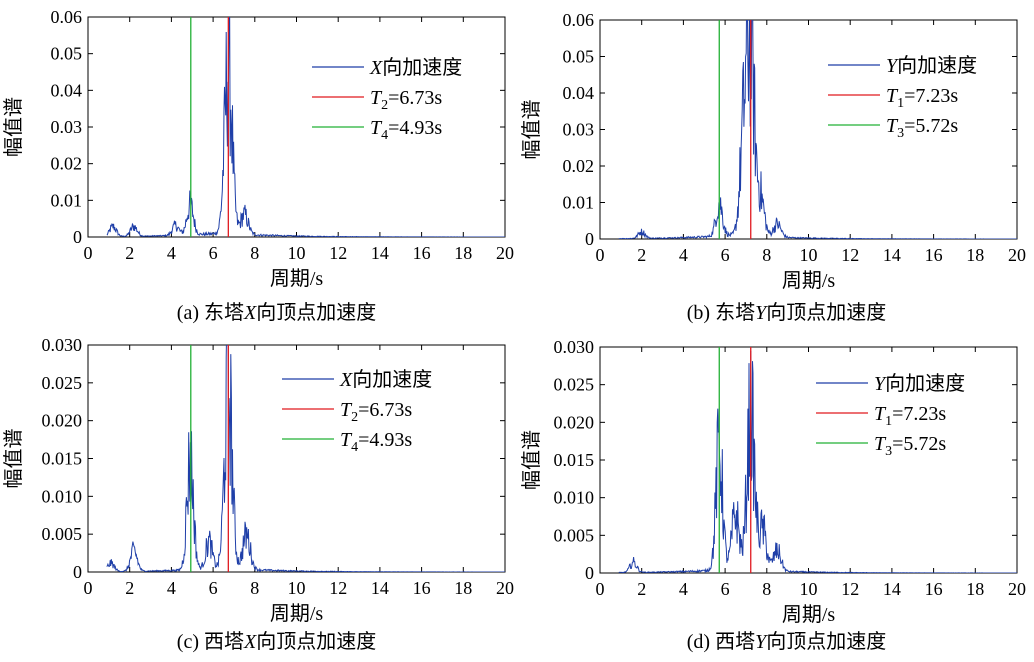 The image size is (1034, 662). What do you see at coordinates (62, 383) in the screenshot?
I see `y-tick-label: 0.025` at bounding box center [62, 383].